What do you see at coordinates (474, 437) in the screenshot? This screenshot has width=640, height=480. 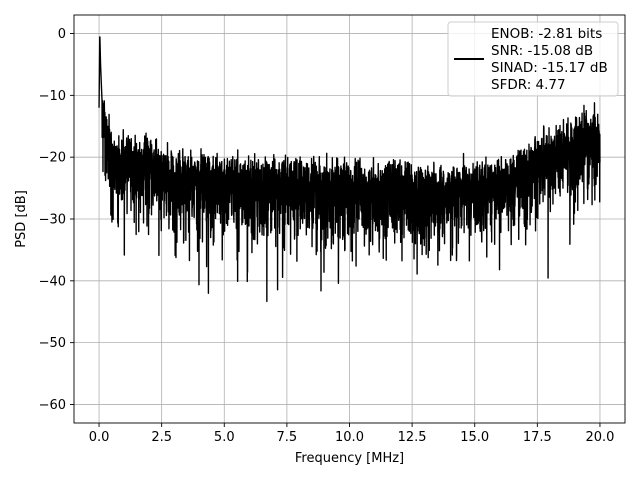 I see `x-tick-label: 15.0` at bounding box center [474, 437].